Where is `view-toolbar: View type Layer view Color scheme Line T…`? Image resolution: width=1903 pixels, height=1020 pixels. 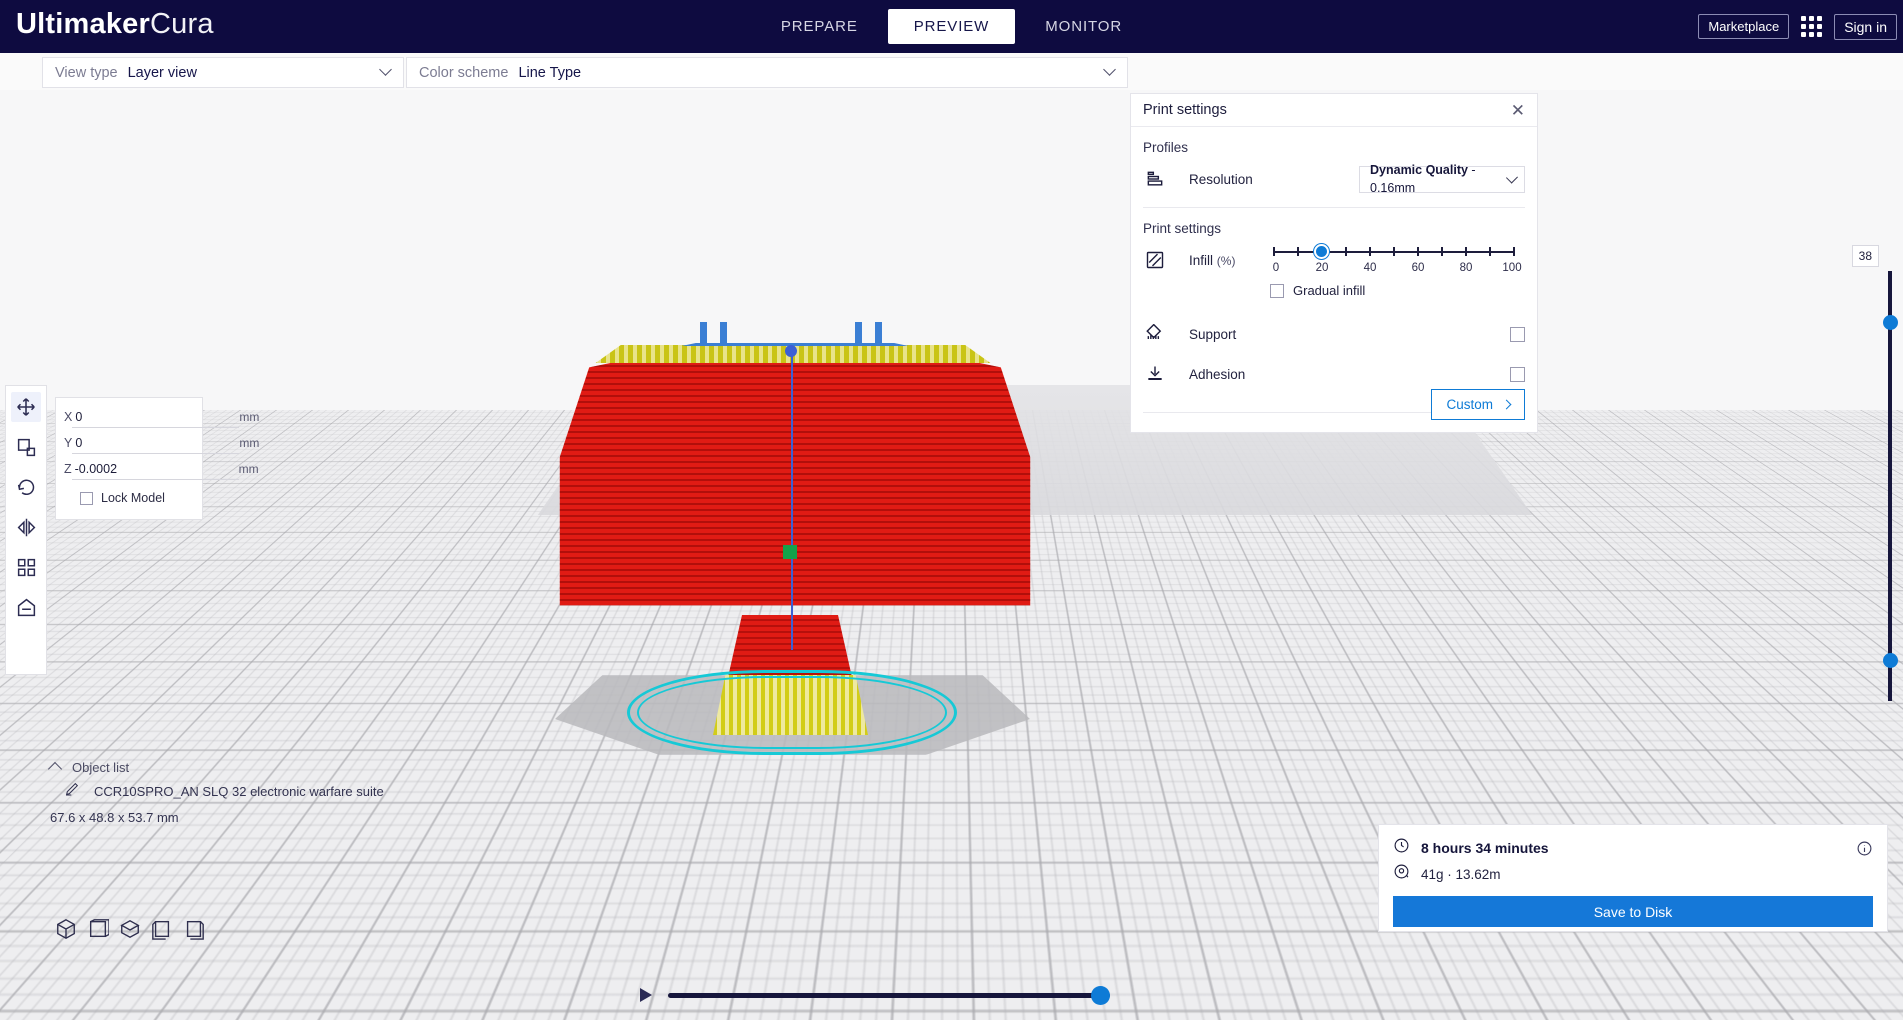 view-toolbar: View type Layer view Color scheme Line T… is located at coordinates (951, 98).